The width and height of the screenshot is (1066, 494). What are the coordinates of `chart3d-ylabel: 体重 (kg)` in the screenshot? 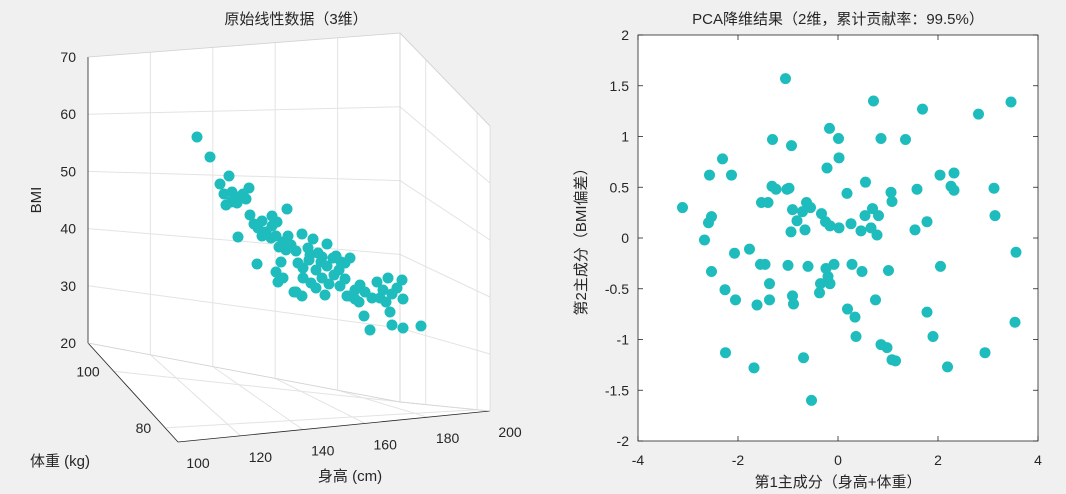 It's located at (60, 461).